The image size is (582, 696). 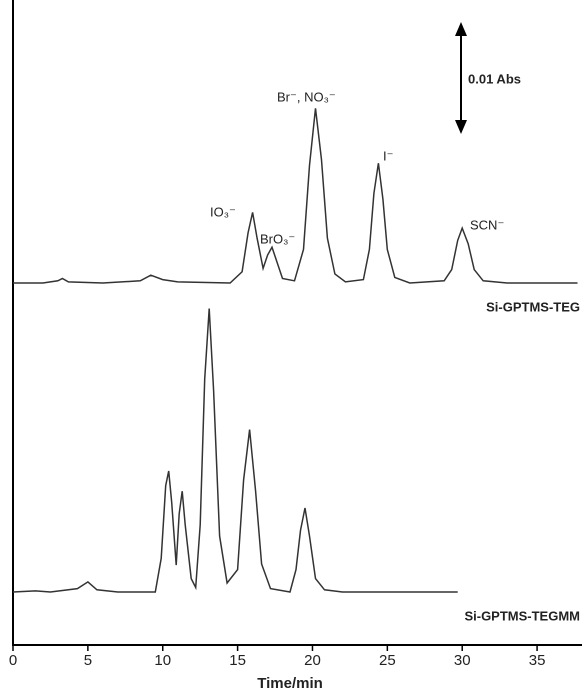 What do you see at coordinates (306, 96) in the screenshot?
I see `peak-label: Br⁻, NO₃⁻` at bounding box center [306, 96].